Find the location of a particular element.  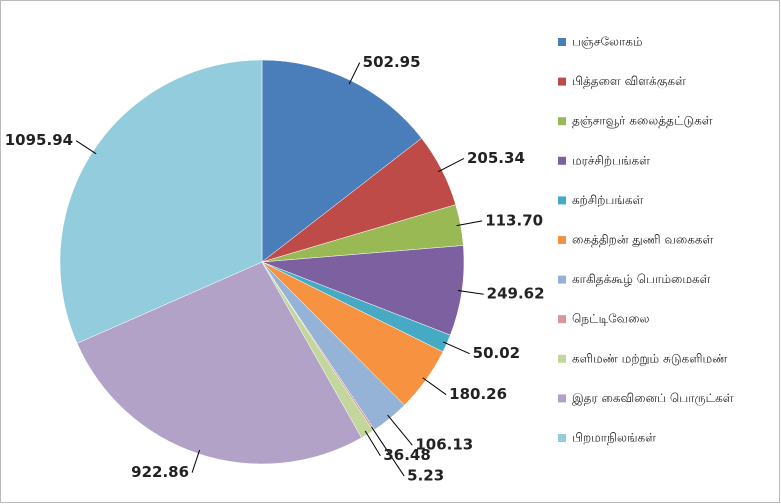

legend-label: களிமண் மற்றும் சுடுகளிமண் is located at coordinates (650, 358).